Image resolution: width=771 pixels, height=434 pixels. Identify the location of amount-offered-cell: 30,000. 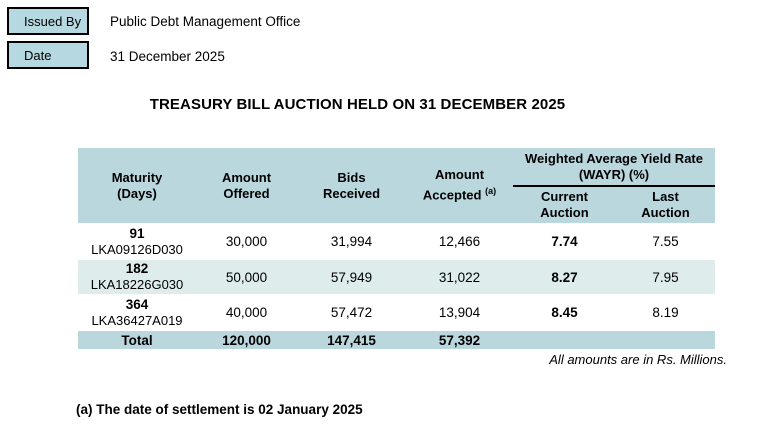
(246, 241).